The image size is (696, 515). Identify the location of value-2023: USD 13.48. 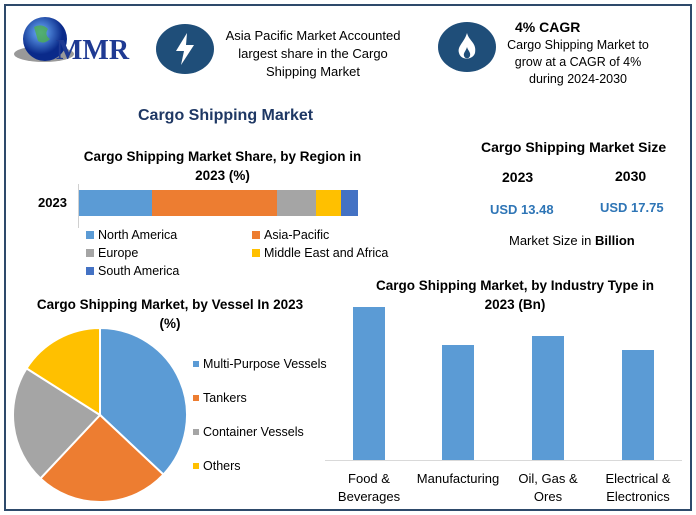
(522, 209).